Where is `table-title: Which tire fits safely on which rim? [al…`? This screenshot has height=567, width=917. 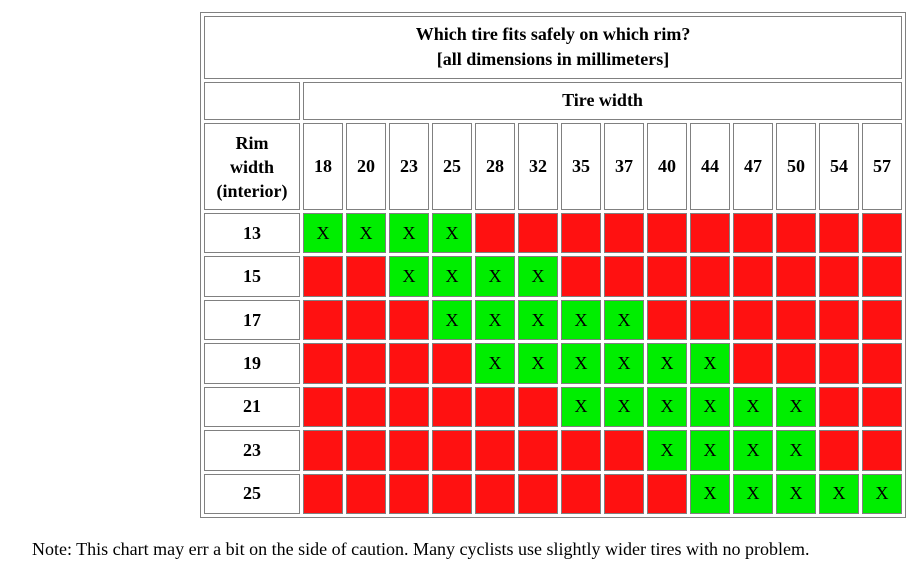 table-title: Which tire fits safely on which rim? [al… is located at coordinates (553, 47).